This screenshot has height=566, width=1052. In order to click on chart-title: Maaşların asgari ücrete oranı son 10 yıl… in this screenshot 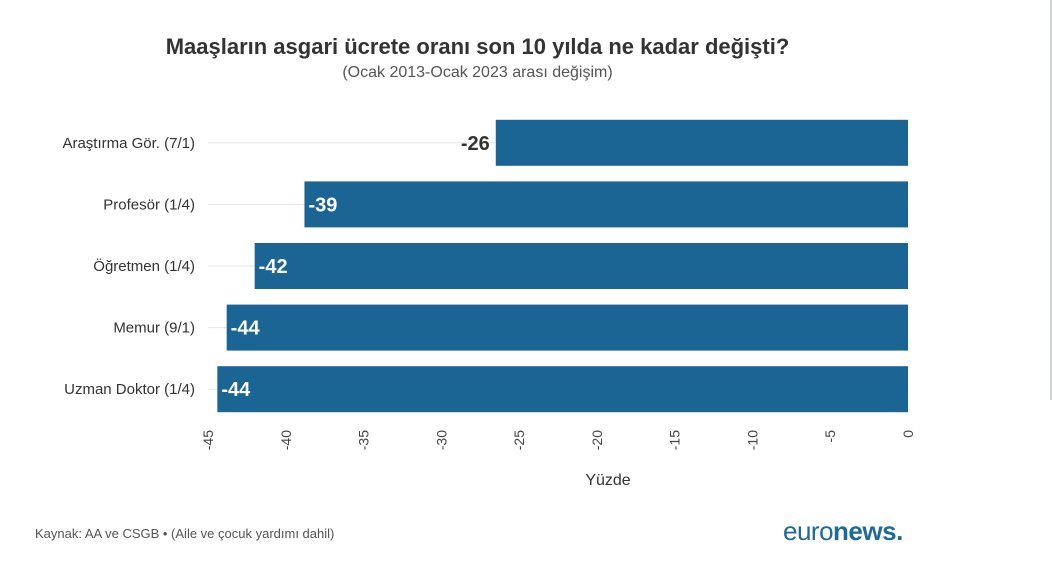, I will do `click(477, 46)`.